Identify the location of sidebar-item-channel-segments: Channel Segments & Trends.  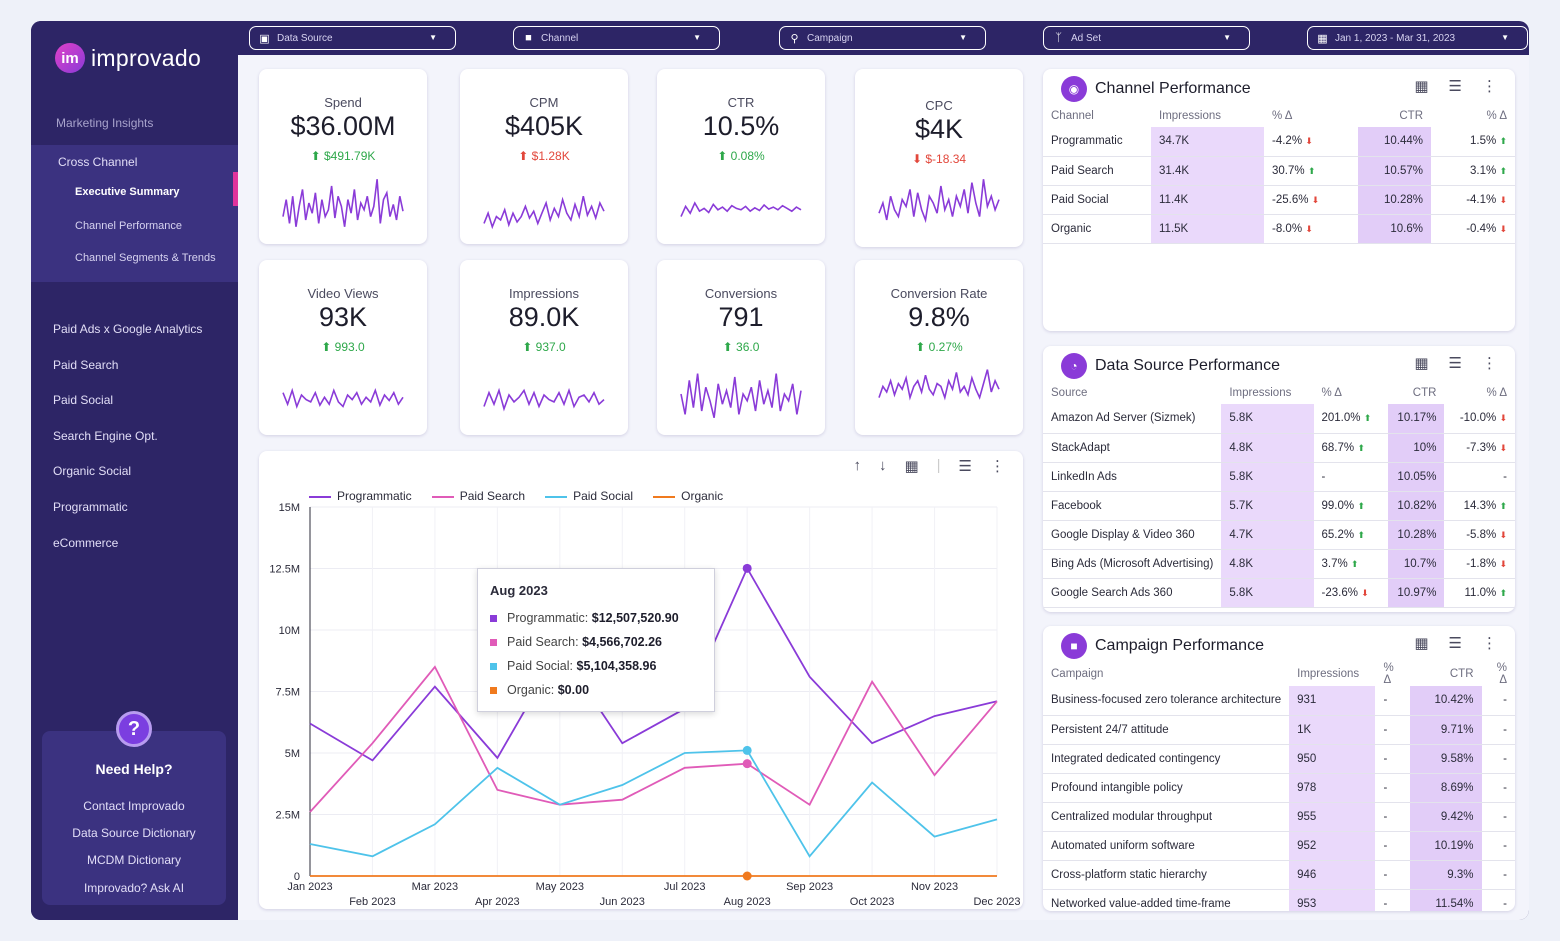
(145, 258).